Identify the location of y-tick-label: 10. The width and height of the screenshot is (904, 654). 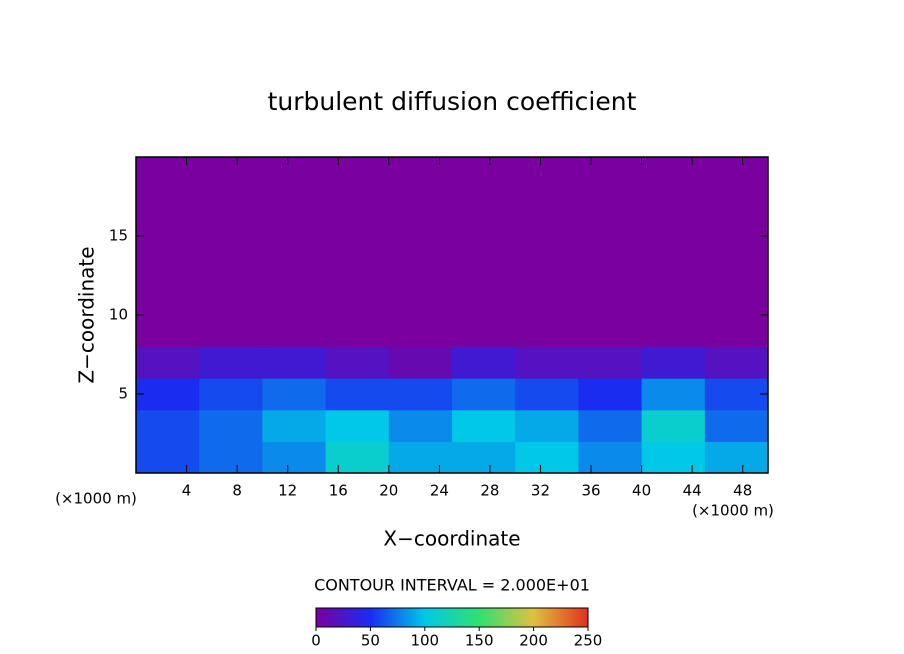
(118, 315).